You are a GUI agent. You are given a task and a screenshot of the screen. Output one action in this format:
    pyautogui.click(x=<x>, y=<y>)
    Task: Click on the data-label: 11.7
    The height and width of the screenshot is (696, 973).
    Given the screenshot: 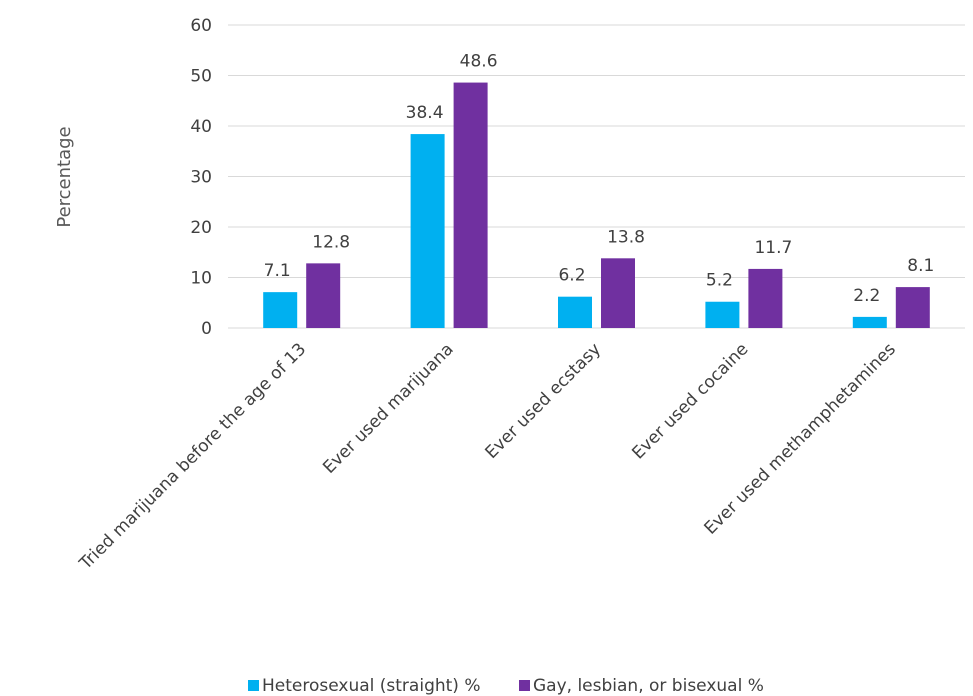 What is the action you would take?
    pyautogui.click(x=773, y=248)
    